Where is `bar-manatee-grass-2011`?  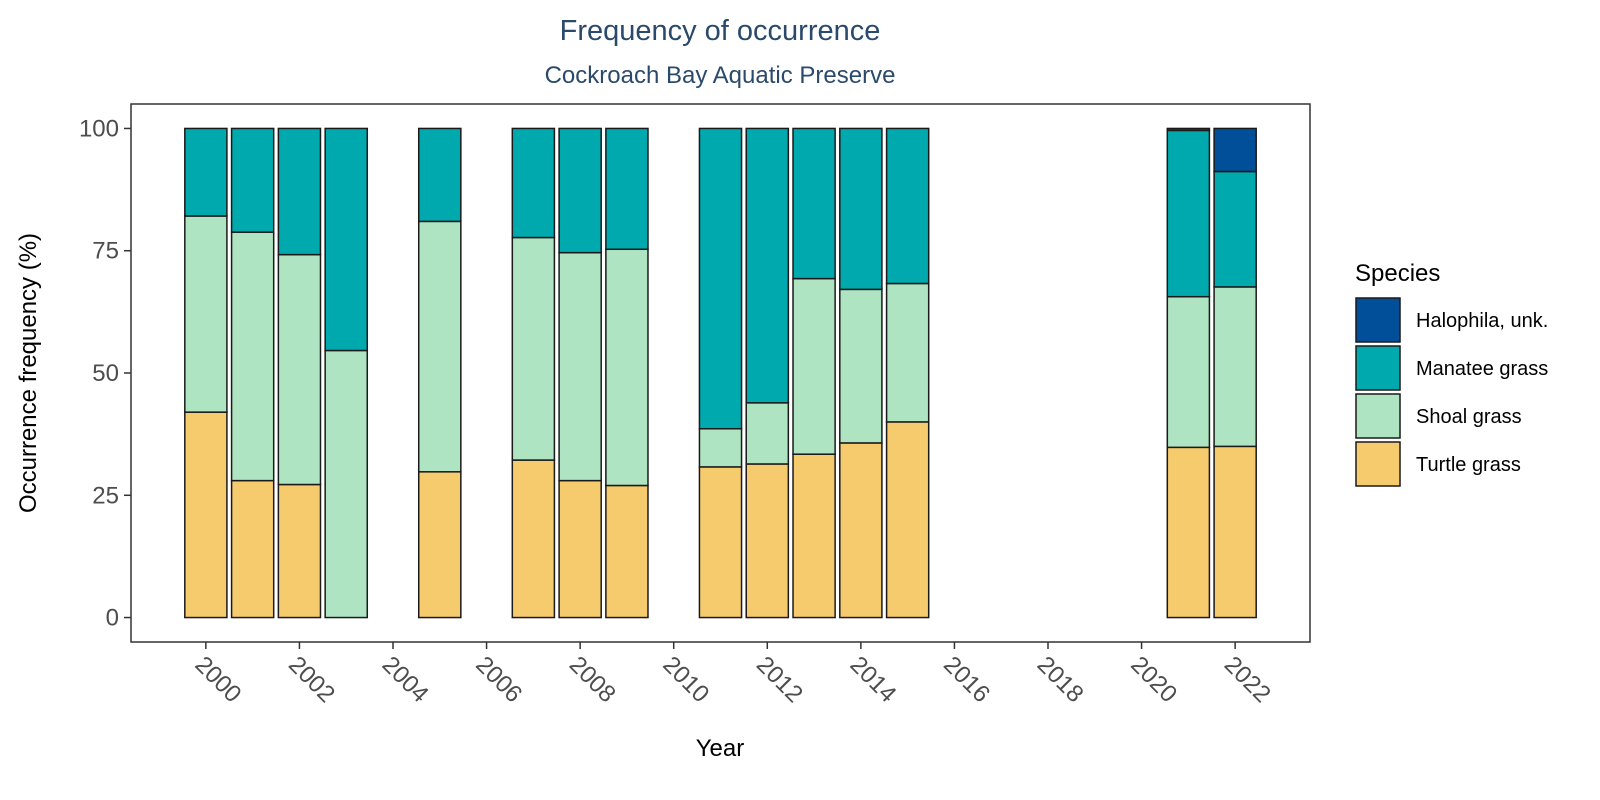
bar-manatee-grass-2011 is located at coordinates (720, 278).